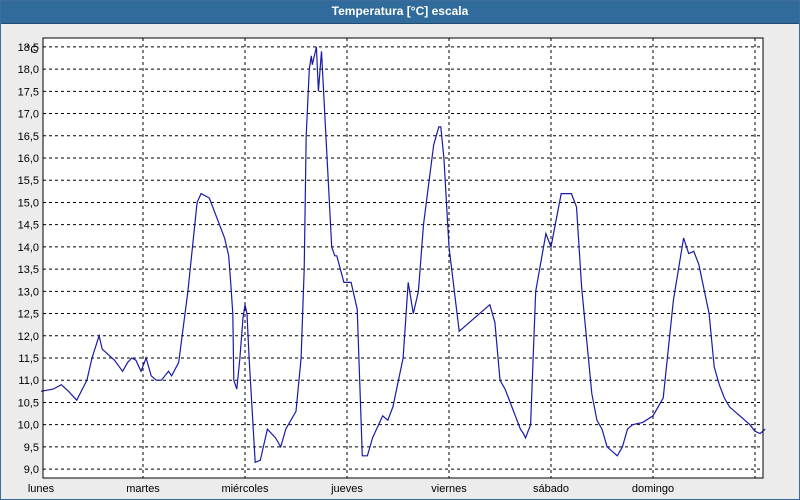 This screenshot has width=800, height=500. What do you see at coordinates (449, 498) in the screenshot?
I see `x-tick-date-label: 07/02/14` at bounding box center [449, 498].